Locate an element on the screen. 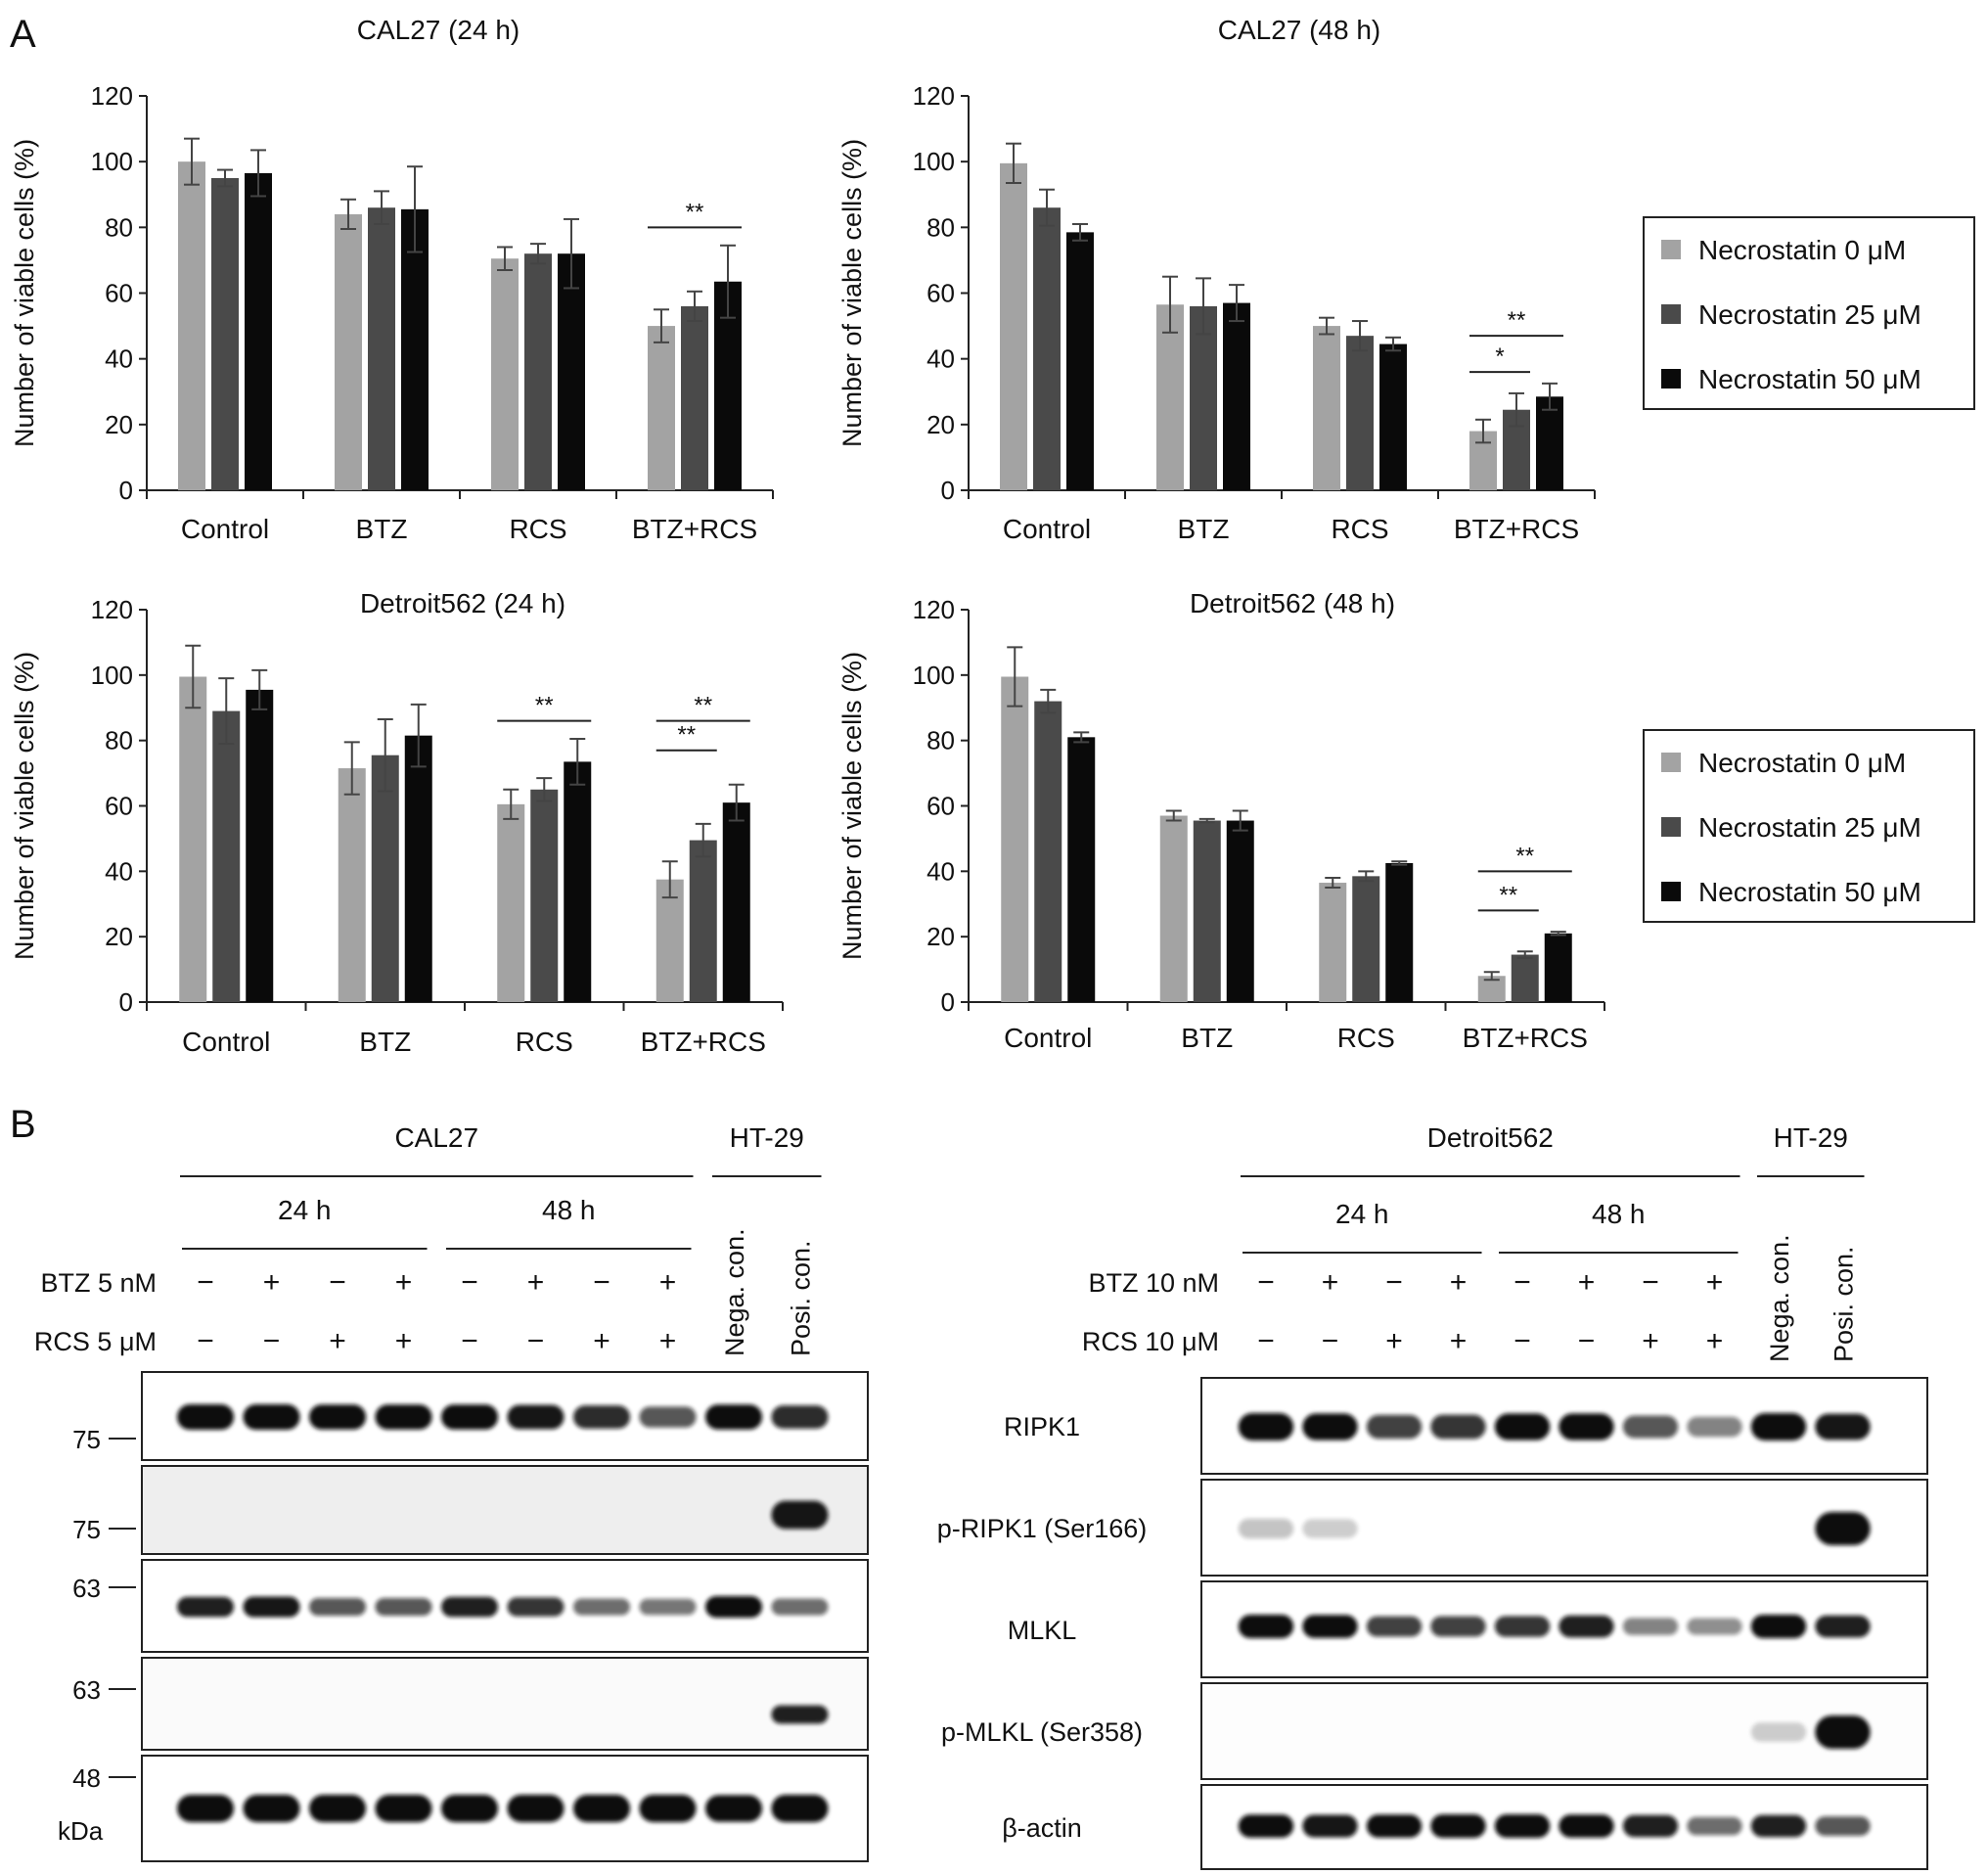 This screenshot has width=1988, height=1875. y-tick-label: 60 is located at coordinates (119, 806).